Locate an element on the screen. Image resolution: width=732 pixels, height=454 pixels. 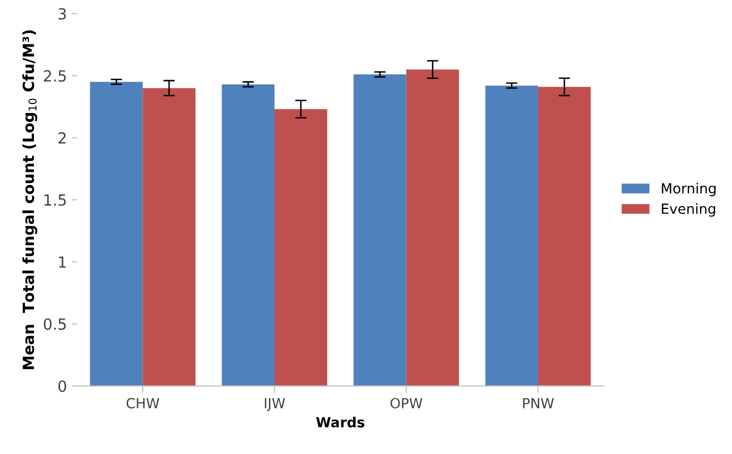
y-tick-label: 2.5 is located at coordinates (55, 76).